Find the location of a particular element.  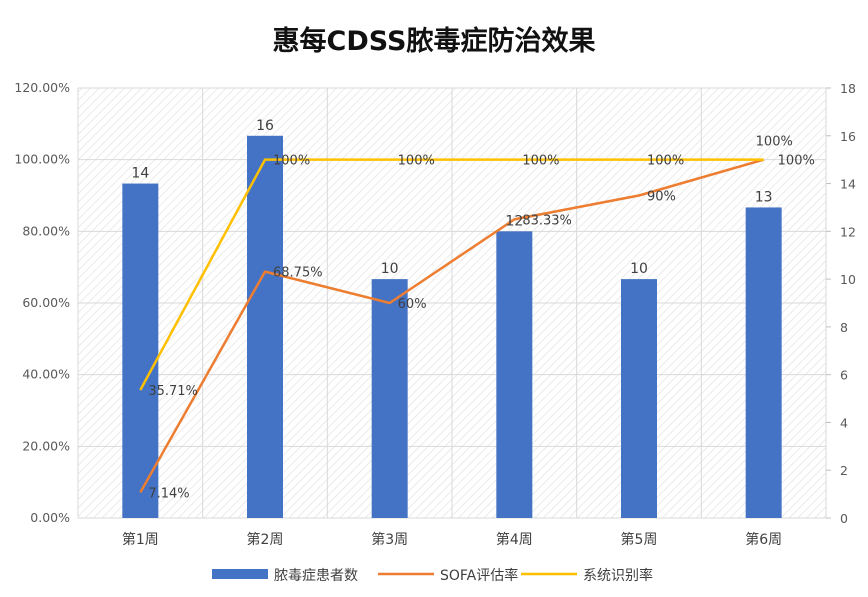

legend-label-recognition: 系统识别率 is located at coordinates (618, 575).